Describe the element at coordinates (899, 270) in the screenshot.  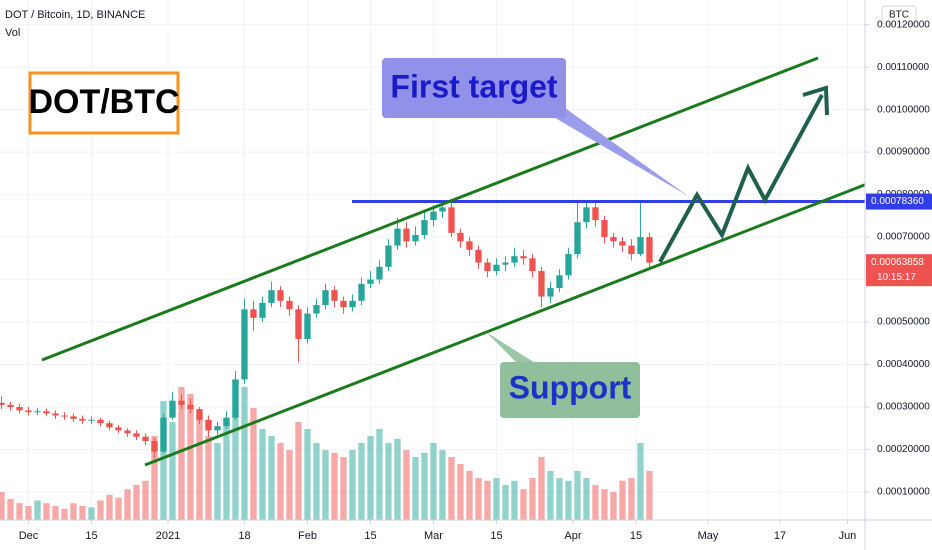
I see `last-price-tag` at that location.